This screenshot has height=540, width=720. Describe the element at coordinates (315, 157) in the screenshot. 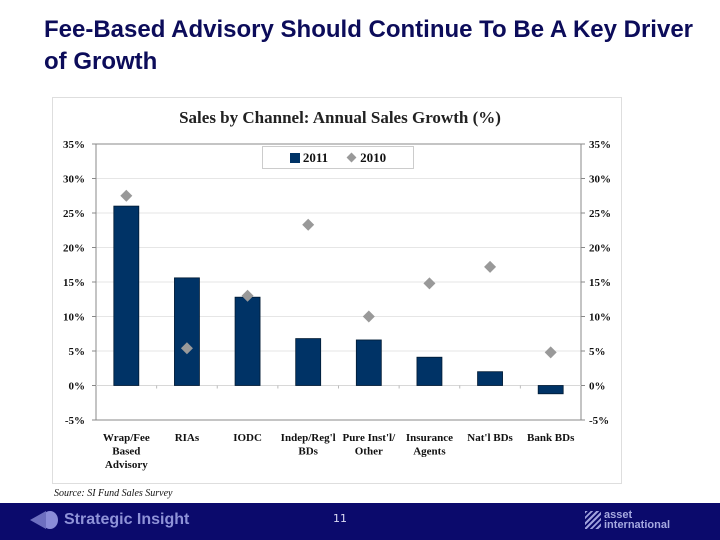

I see `legend-label-2011: 2011` at that location.